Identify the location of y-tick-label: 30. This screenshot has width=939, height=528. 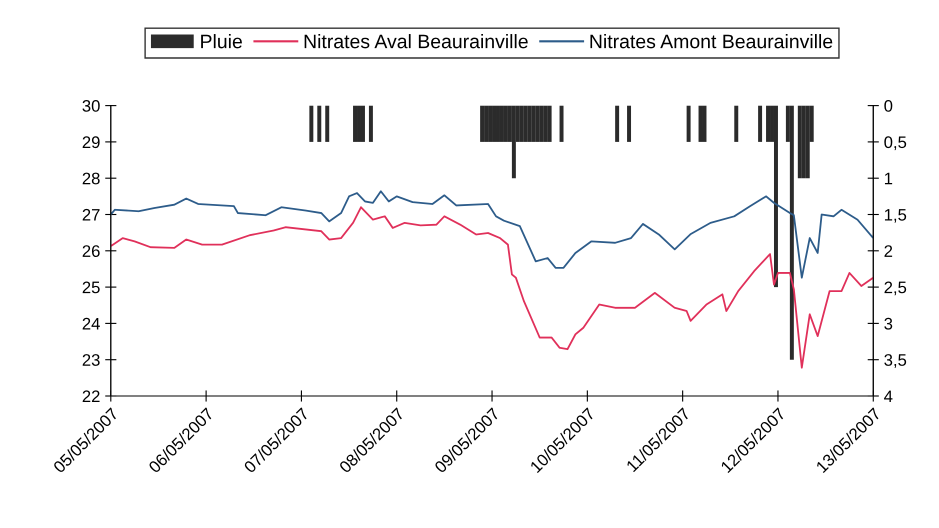
(91, 106).